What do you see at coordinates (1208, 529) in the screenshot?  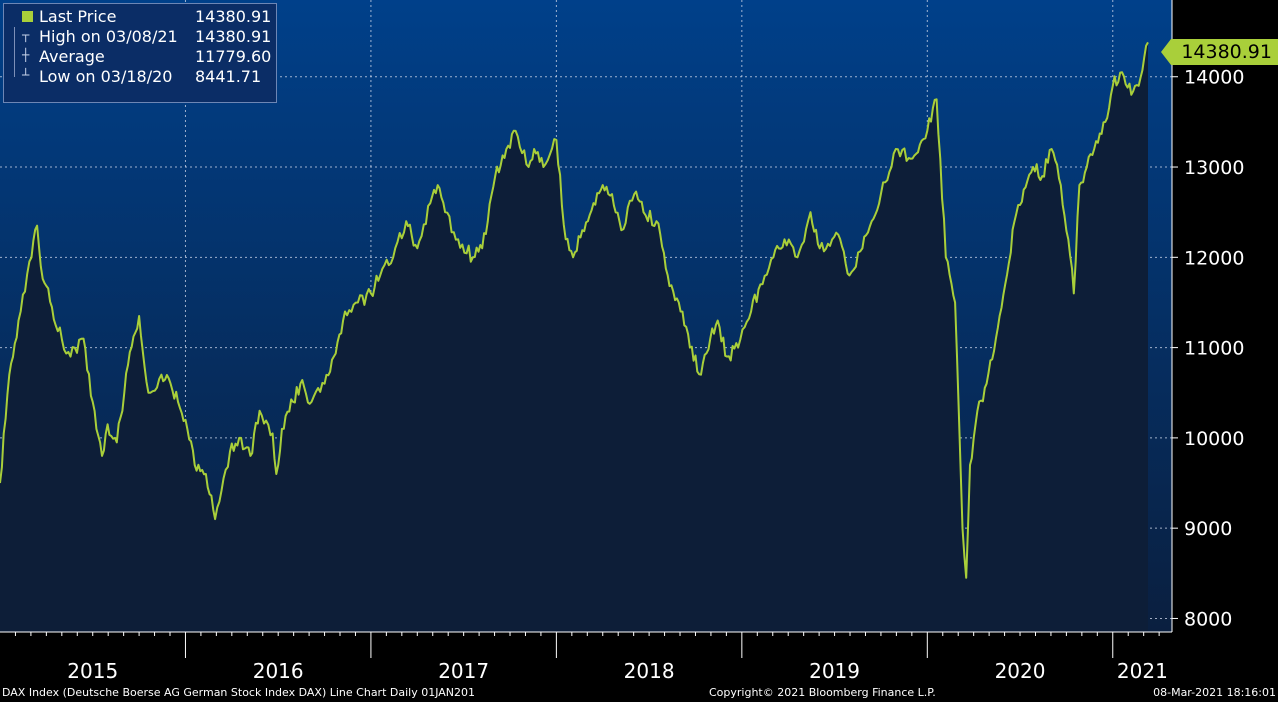 I see `y-tick-label: 9000` at bounding box center [1208, 529].